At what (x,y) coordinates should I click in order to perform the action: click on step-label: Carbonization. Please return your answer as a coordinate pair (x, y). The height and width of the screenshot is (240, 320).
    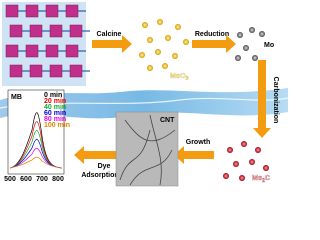
    Looking at the image, I should click on (275, 100).